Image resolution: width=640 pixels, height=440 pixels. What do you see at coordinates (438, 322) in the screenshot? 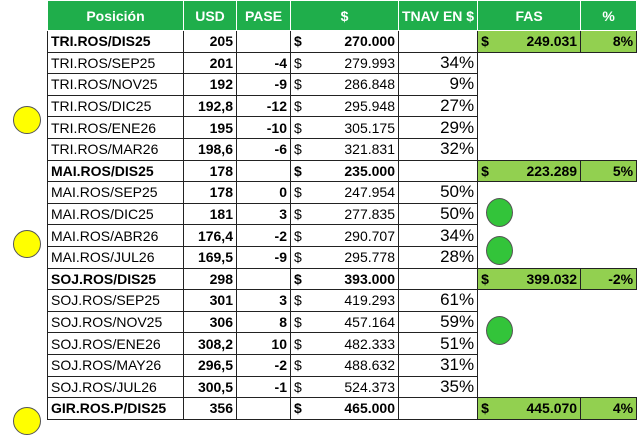
I see `tnav-cell: 59%` at bounding box center [438, 322].